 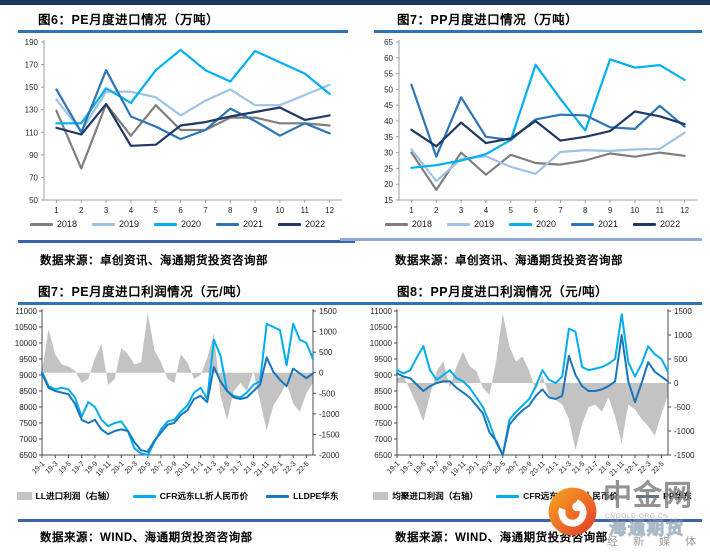 I want to click on legend-item: 均聚进口利润（右轴）, so click(x=425, y=496).